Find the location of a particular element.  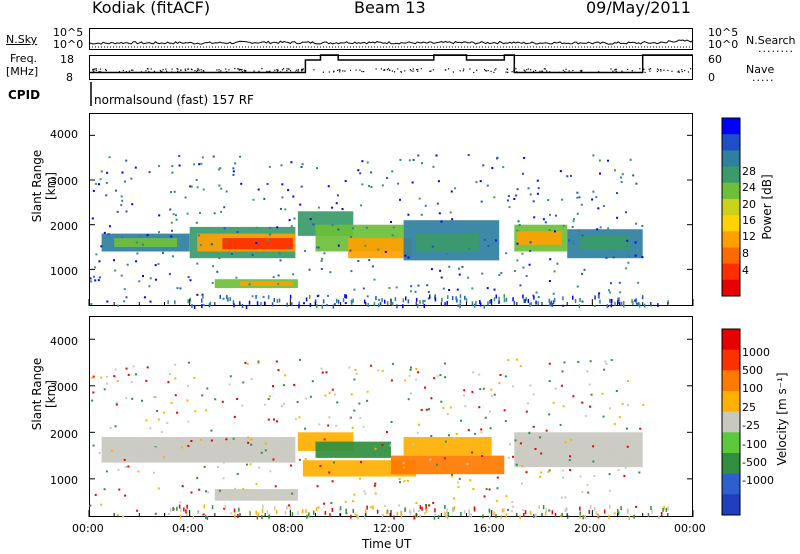

nsky-tick-top: 10^5 is located at coordinates (68, 32).